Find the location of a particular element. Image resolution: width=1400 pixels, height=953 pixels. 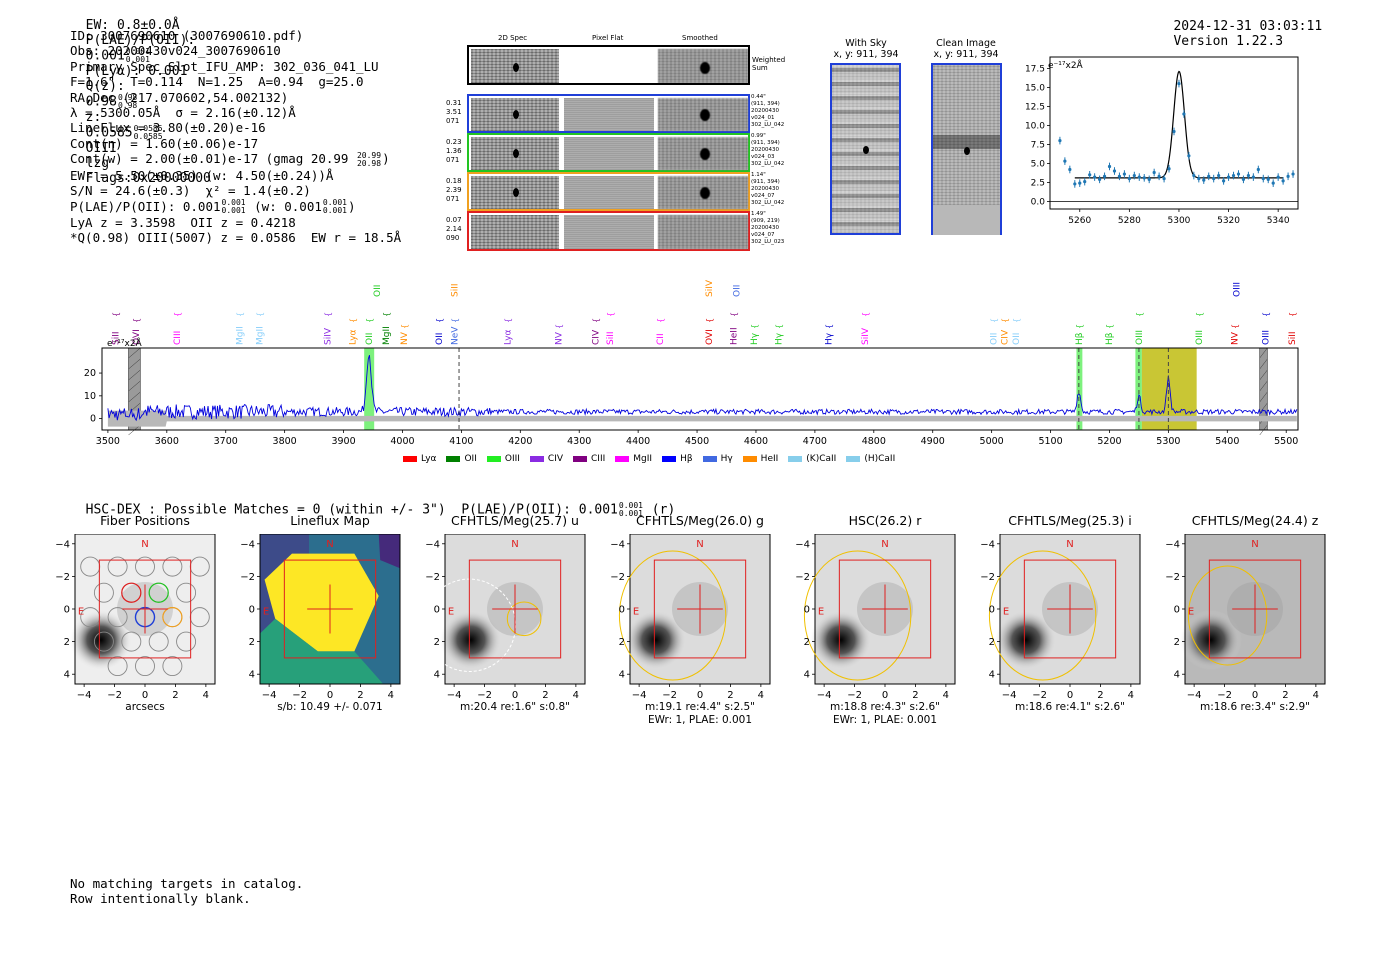

cutout-flat is located at coordinates (609, 232).